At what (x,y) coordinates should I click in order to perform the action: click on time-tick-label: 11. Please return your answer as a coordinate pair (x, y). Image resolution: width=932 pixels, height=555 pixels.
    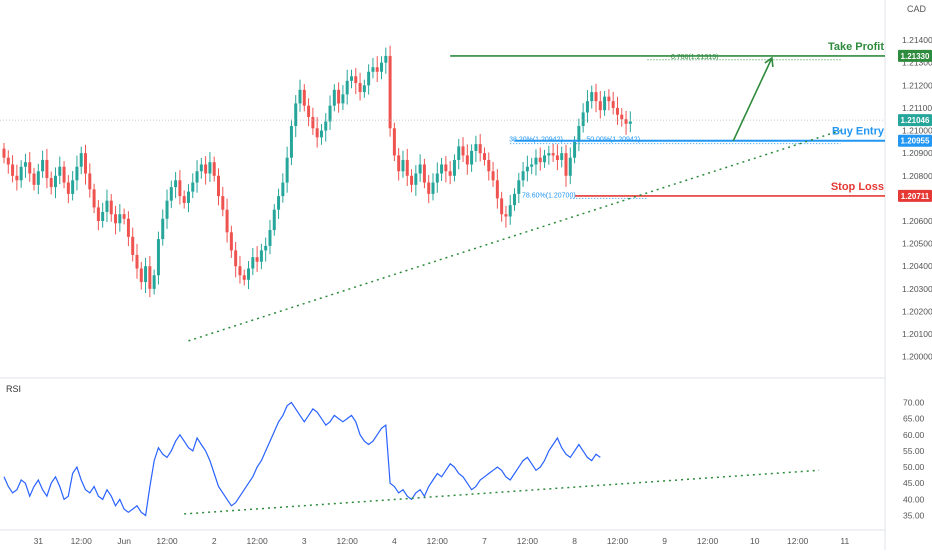
    Looking at the image, I should click on (844, 541).